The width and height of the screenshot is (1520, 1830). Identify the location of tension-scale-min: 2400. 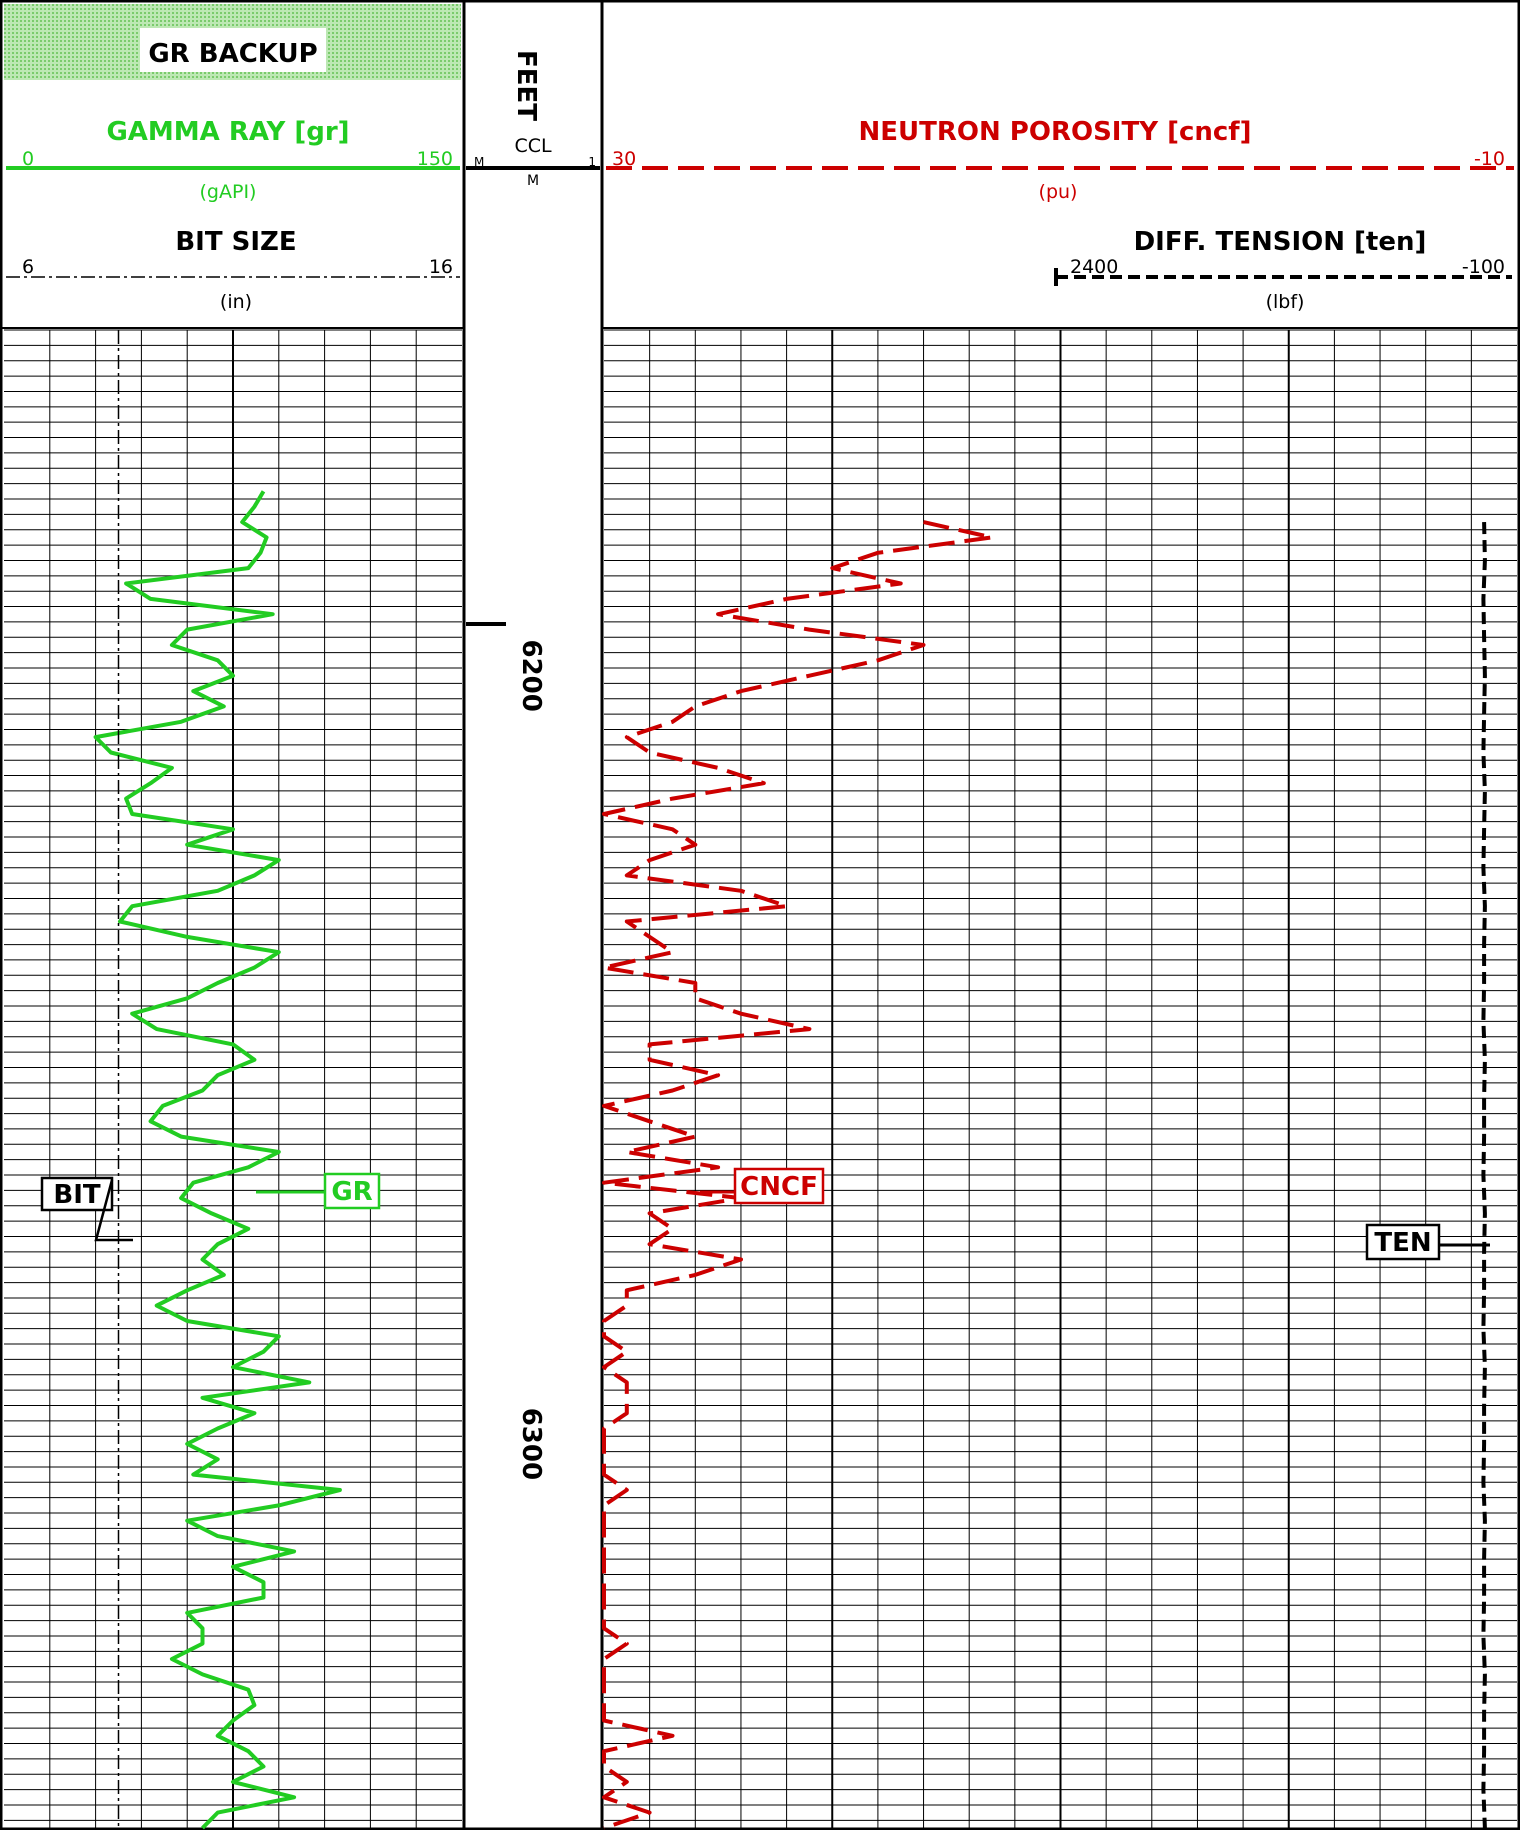
(1094, 267).